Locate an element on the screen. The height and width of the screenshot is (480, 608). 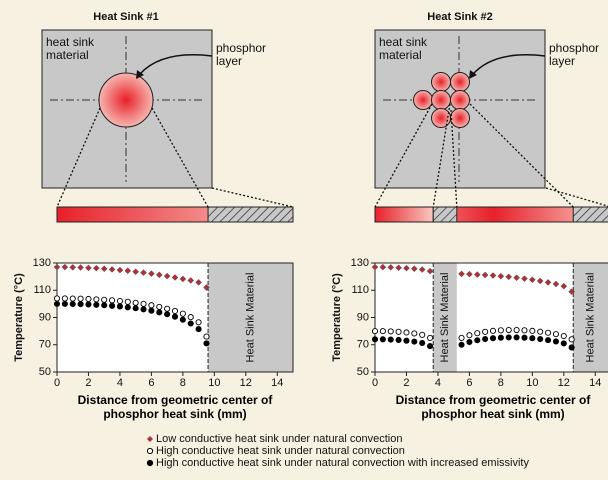
x-tick-label: 10 is located at coordinates (532, 383).